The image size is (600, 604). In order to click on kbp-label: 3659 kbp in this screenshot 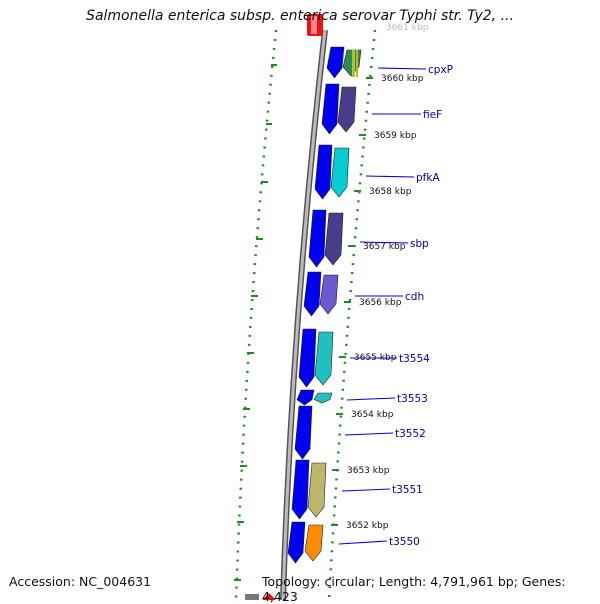, I will do `click(395, 136)`.